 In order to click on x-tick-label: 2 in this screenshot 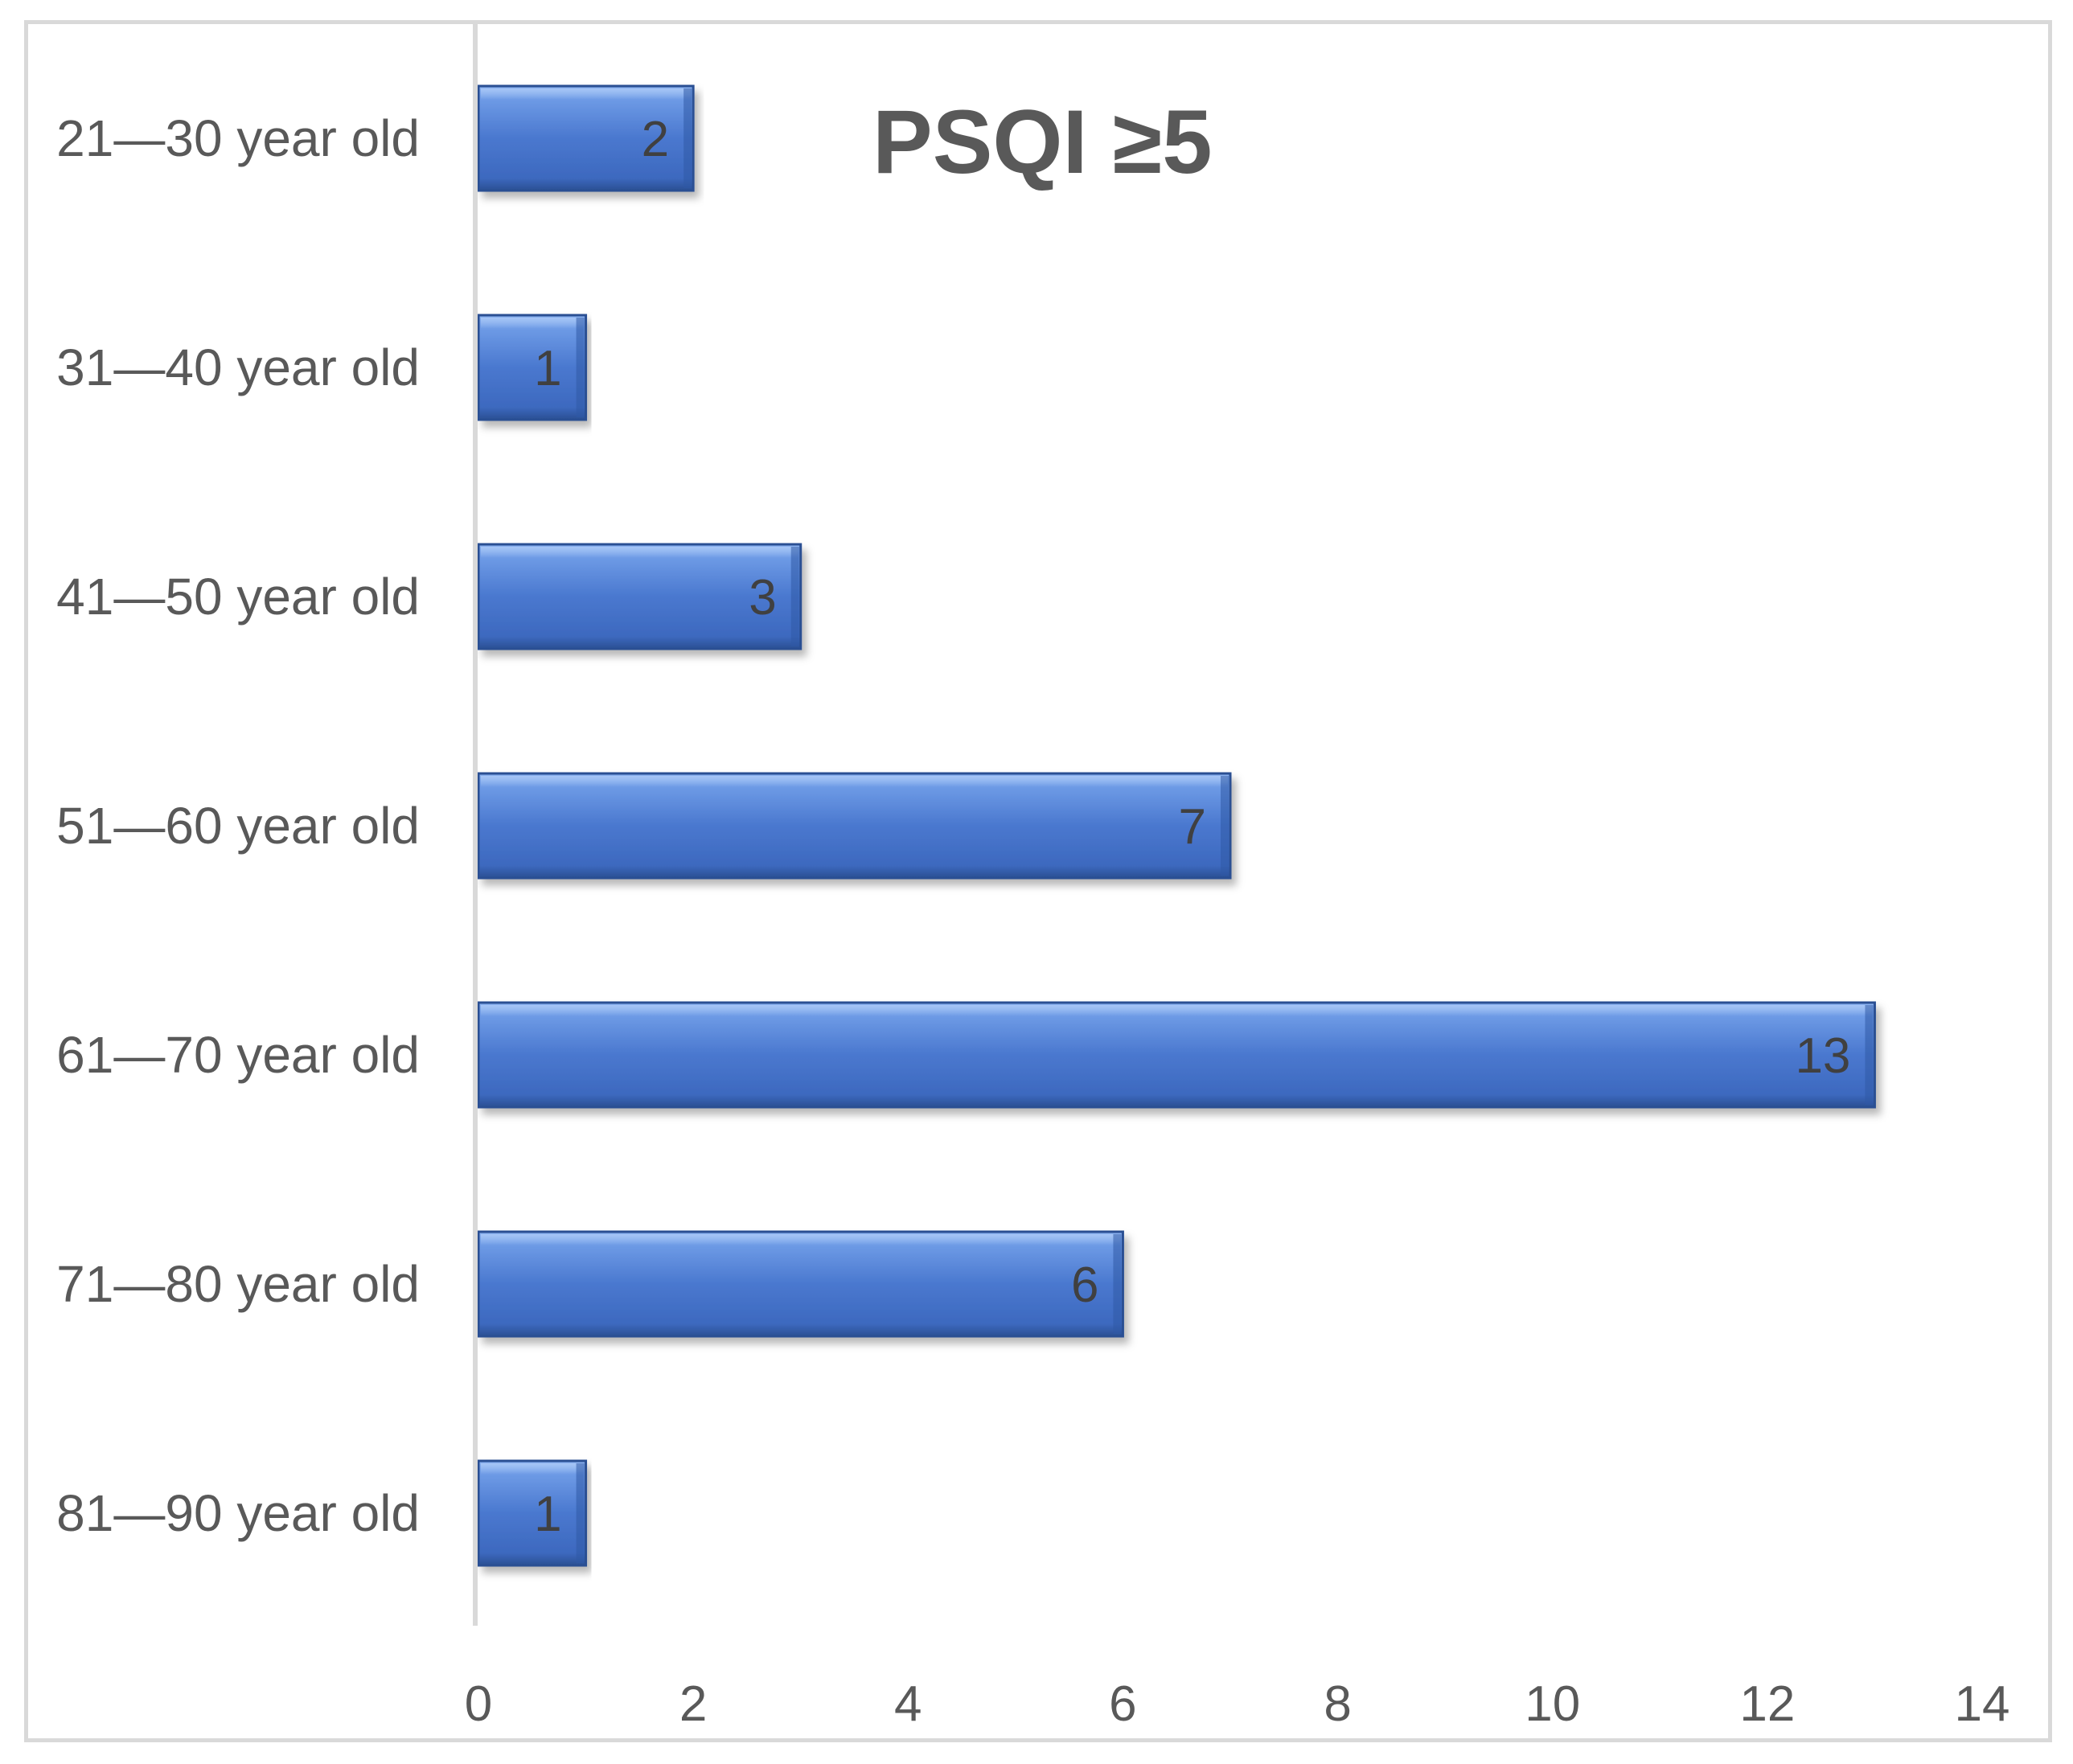, I will do `click(693, 1704)`.